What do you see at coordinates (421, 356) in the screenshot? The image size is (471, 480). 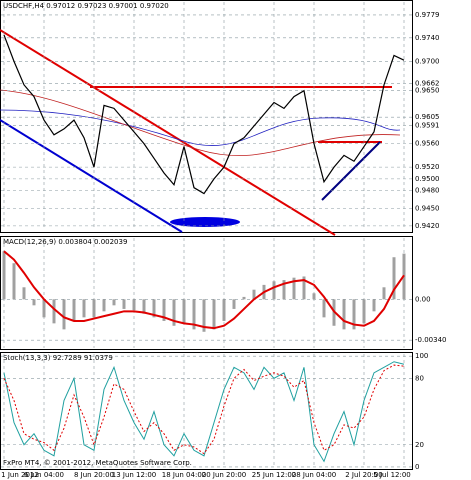 I see `y-tick-label: 100` at bounding box center [421, 356].